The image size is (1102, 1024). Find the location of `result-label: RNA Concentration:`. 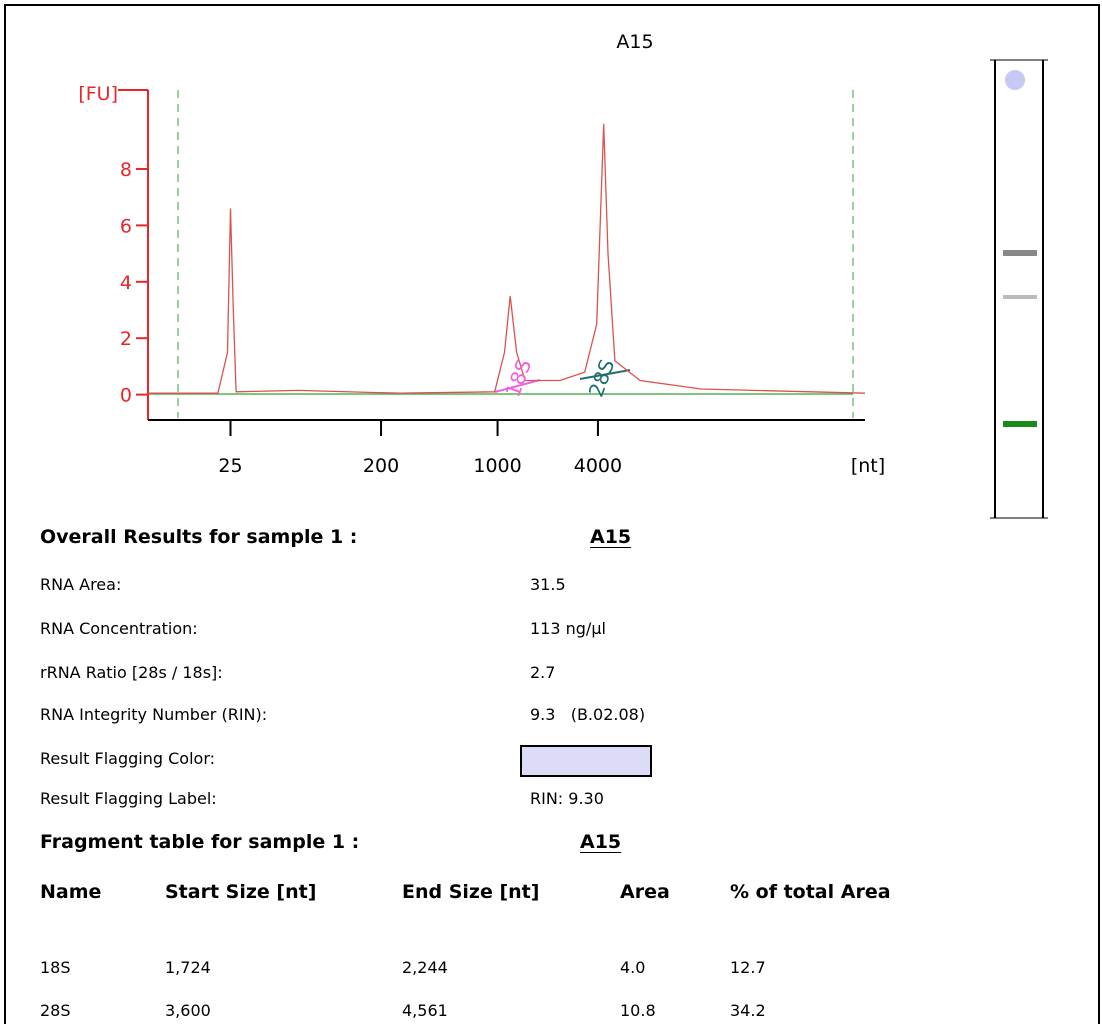

result-label: RNA Concentration: is located at coordinates (119, 628).